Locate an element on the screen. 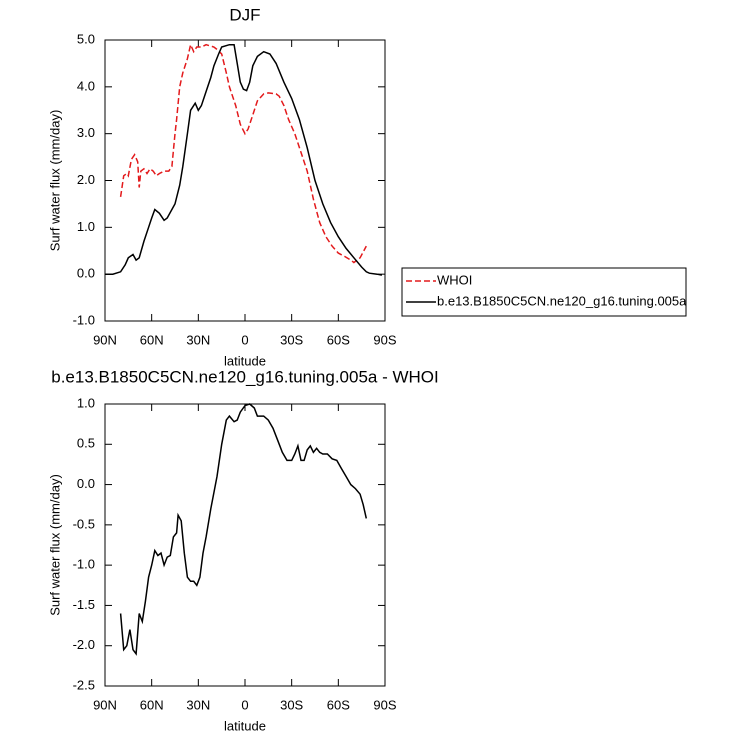  y-tick-label: 3.0 is located at coordinates (86, 132).